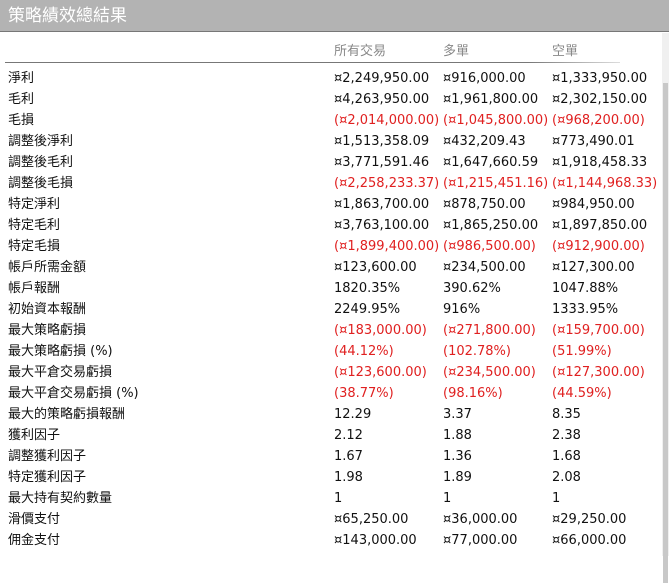 This screenshot has width=669, height=583. What do you see at coordinates (382, 204) in the screenshot?
I see `row-value: ¤1,863,700.00` at bounding box center [382, 204].